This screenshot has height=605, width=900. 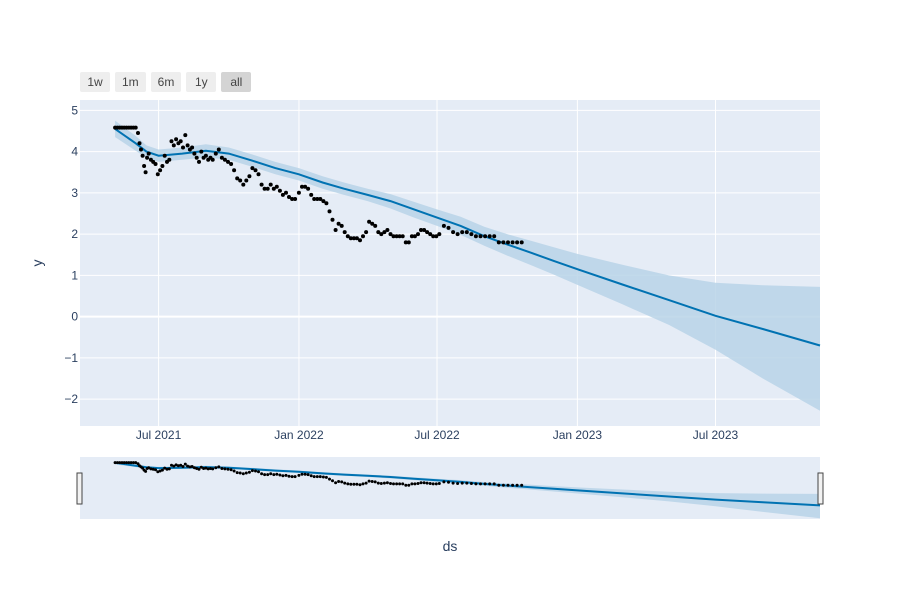 I want to click on y-tick-label: 4, so click(x=74, y=152).